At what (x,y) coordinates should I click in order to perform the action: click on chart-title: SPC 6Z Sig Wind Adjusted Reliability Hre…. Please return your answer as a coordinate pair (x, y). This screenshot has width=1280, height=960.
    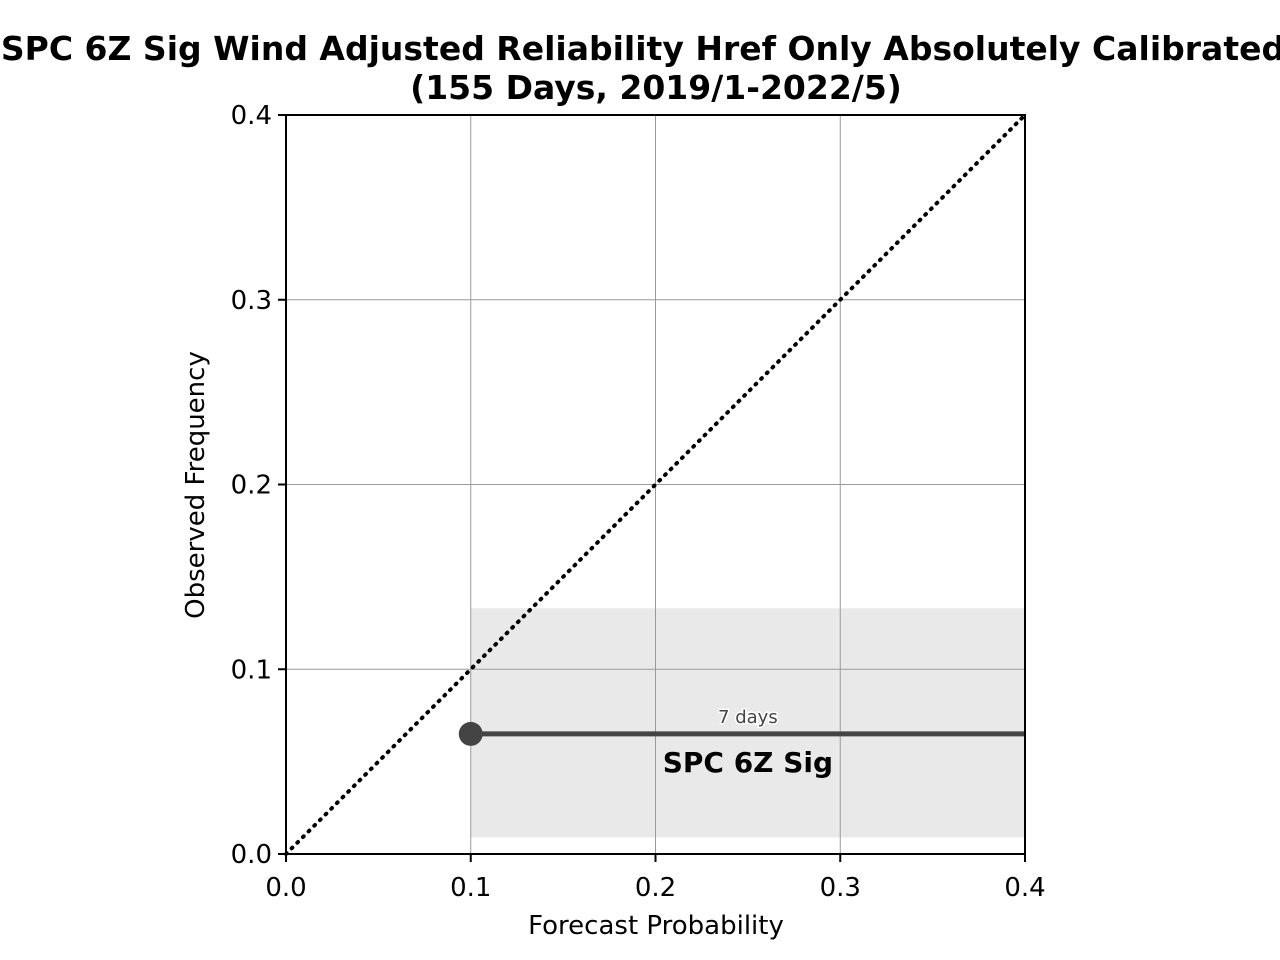
    Looking at the image, I should click on (640, 48).